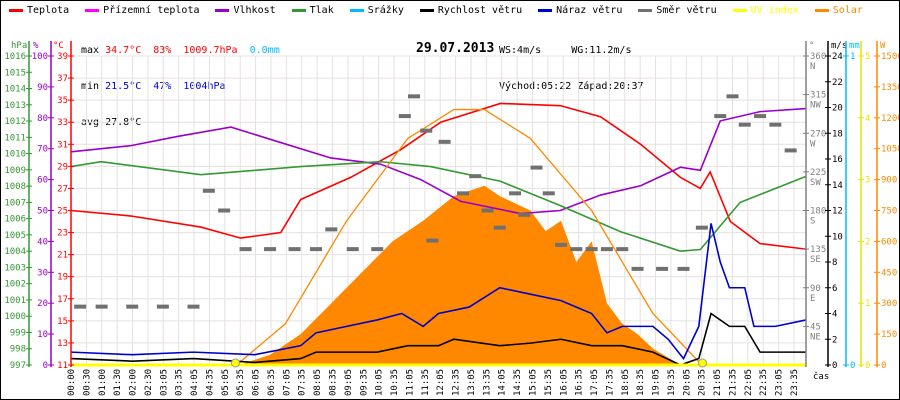 This screenshot has width=900, height=400. What do you see at coordinates (204, 86) in the screenshot?
I see `min-pressure: 1004hPa` at bounding box center [204, 86].